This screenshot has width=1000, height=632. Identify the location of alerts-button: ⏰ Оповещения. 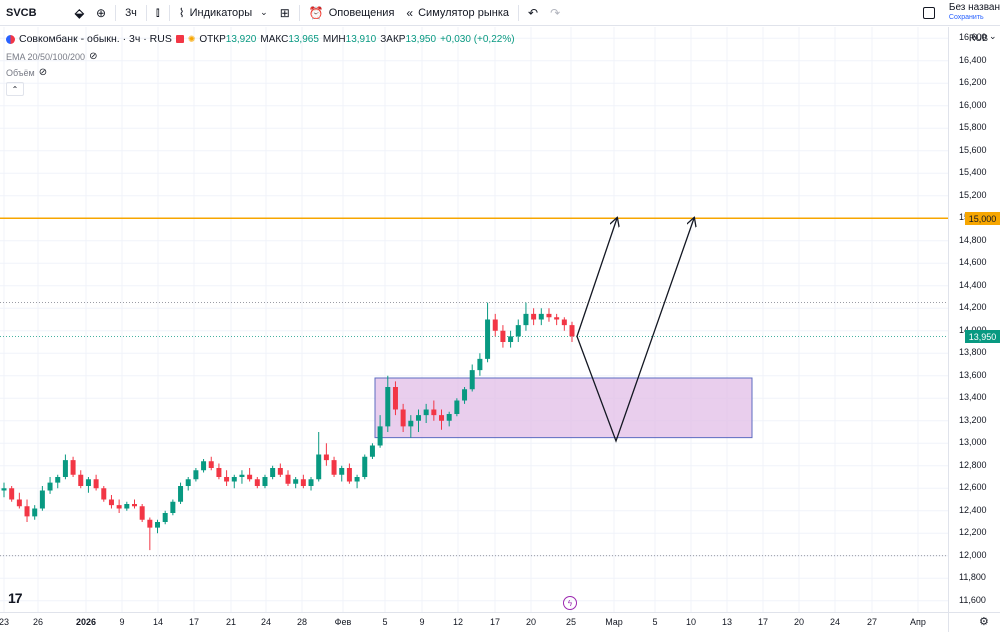
(352, 13).